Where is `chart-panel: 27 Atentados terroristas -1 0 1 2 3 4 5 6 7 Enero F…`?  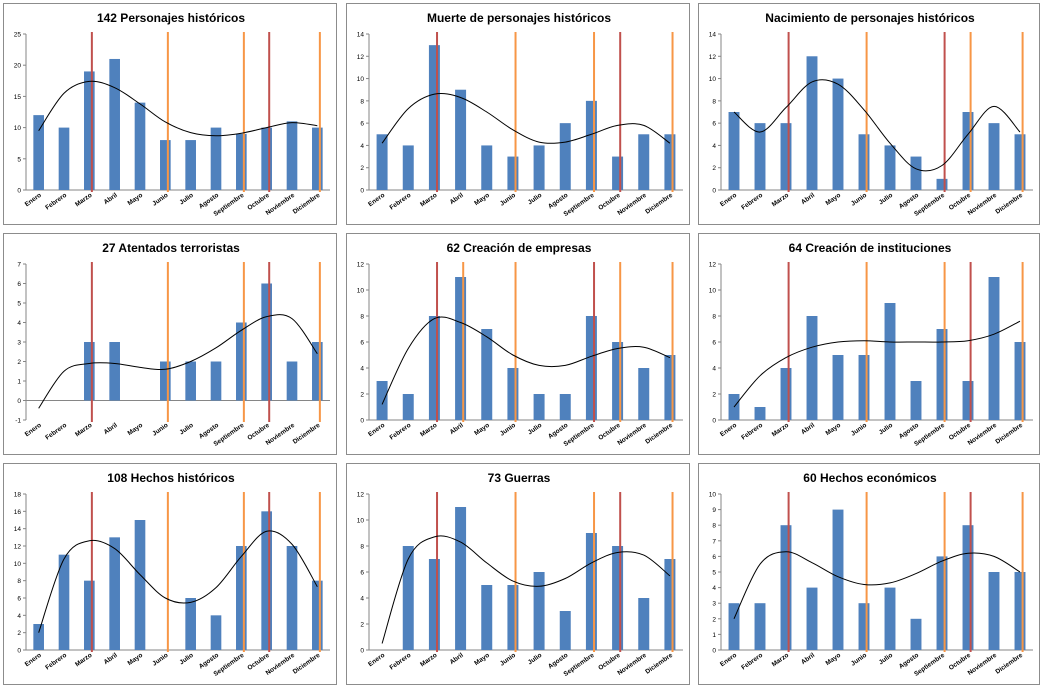 chart-panel: 27 Atentados terroristas -1 0 1 2 3 4 5 6 7 Enero F… is located at coordinates (170, 344).